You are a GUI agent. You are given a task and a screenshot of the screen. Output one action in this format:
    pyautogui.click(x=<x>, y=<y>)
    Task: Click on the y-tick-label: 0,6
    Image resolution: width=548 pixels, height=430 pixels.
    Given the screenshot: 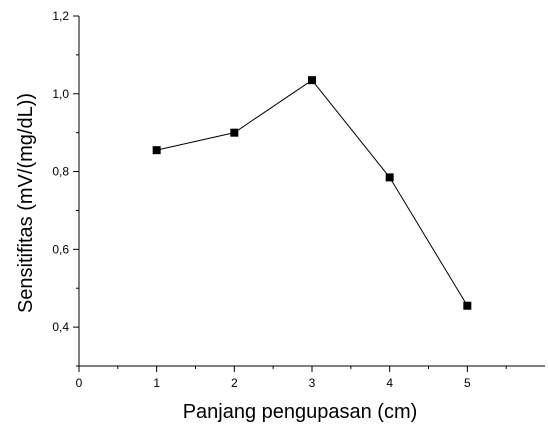 What is the action you would take?
    pyautogui.click(x=60, y=249)
    